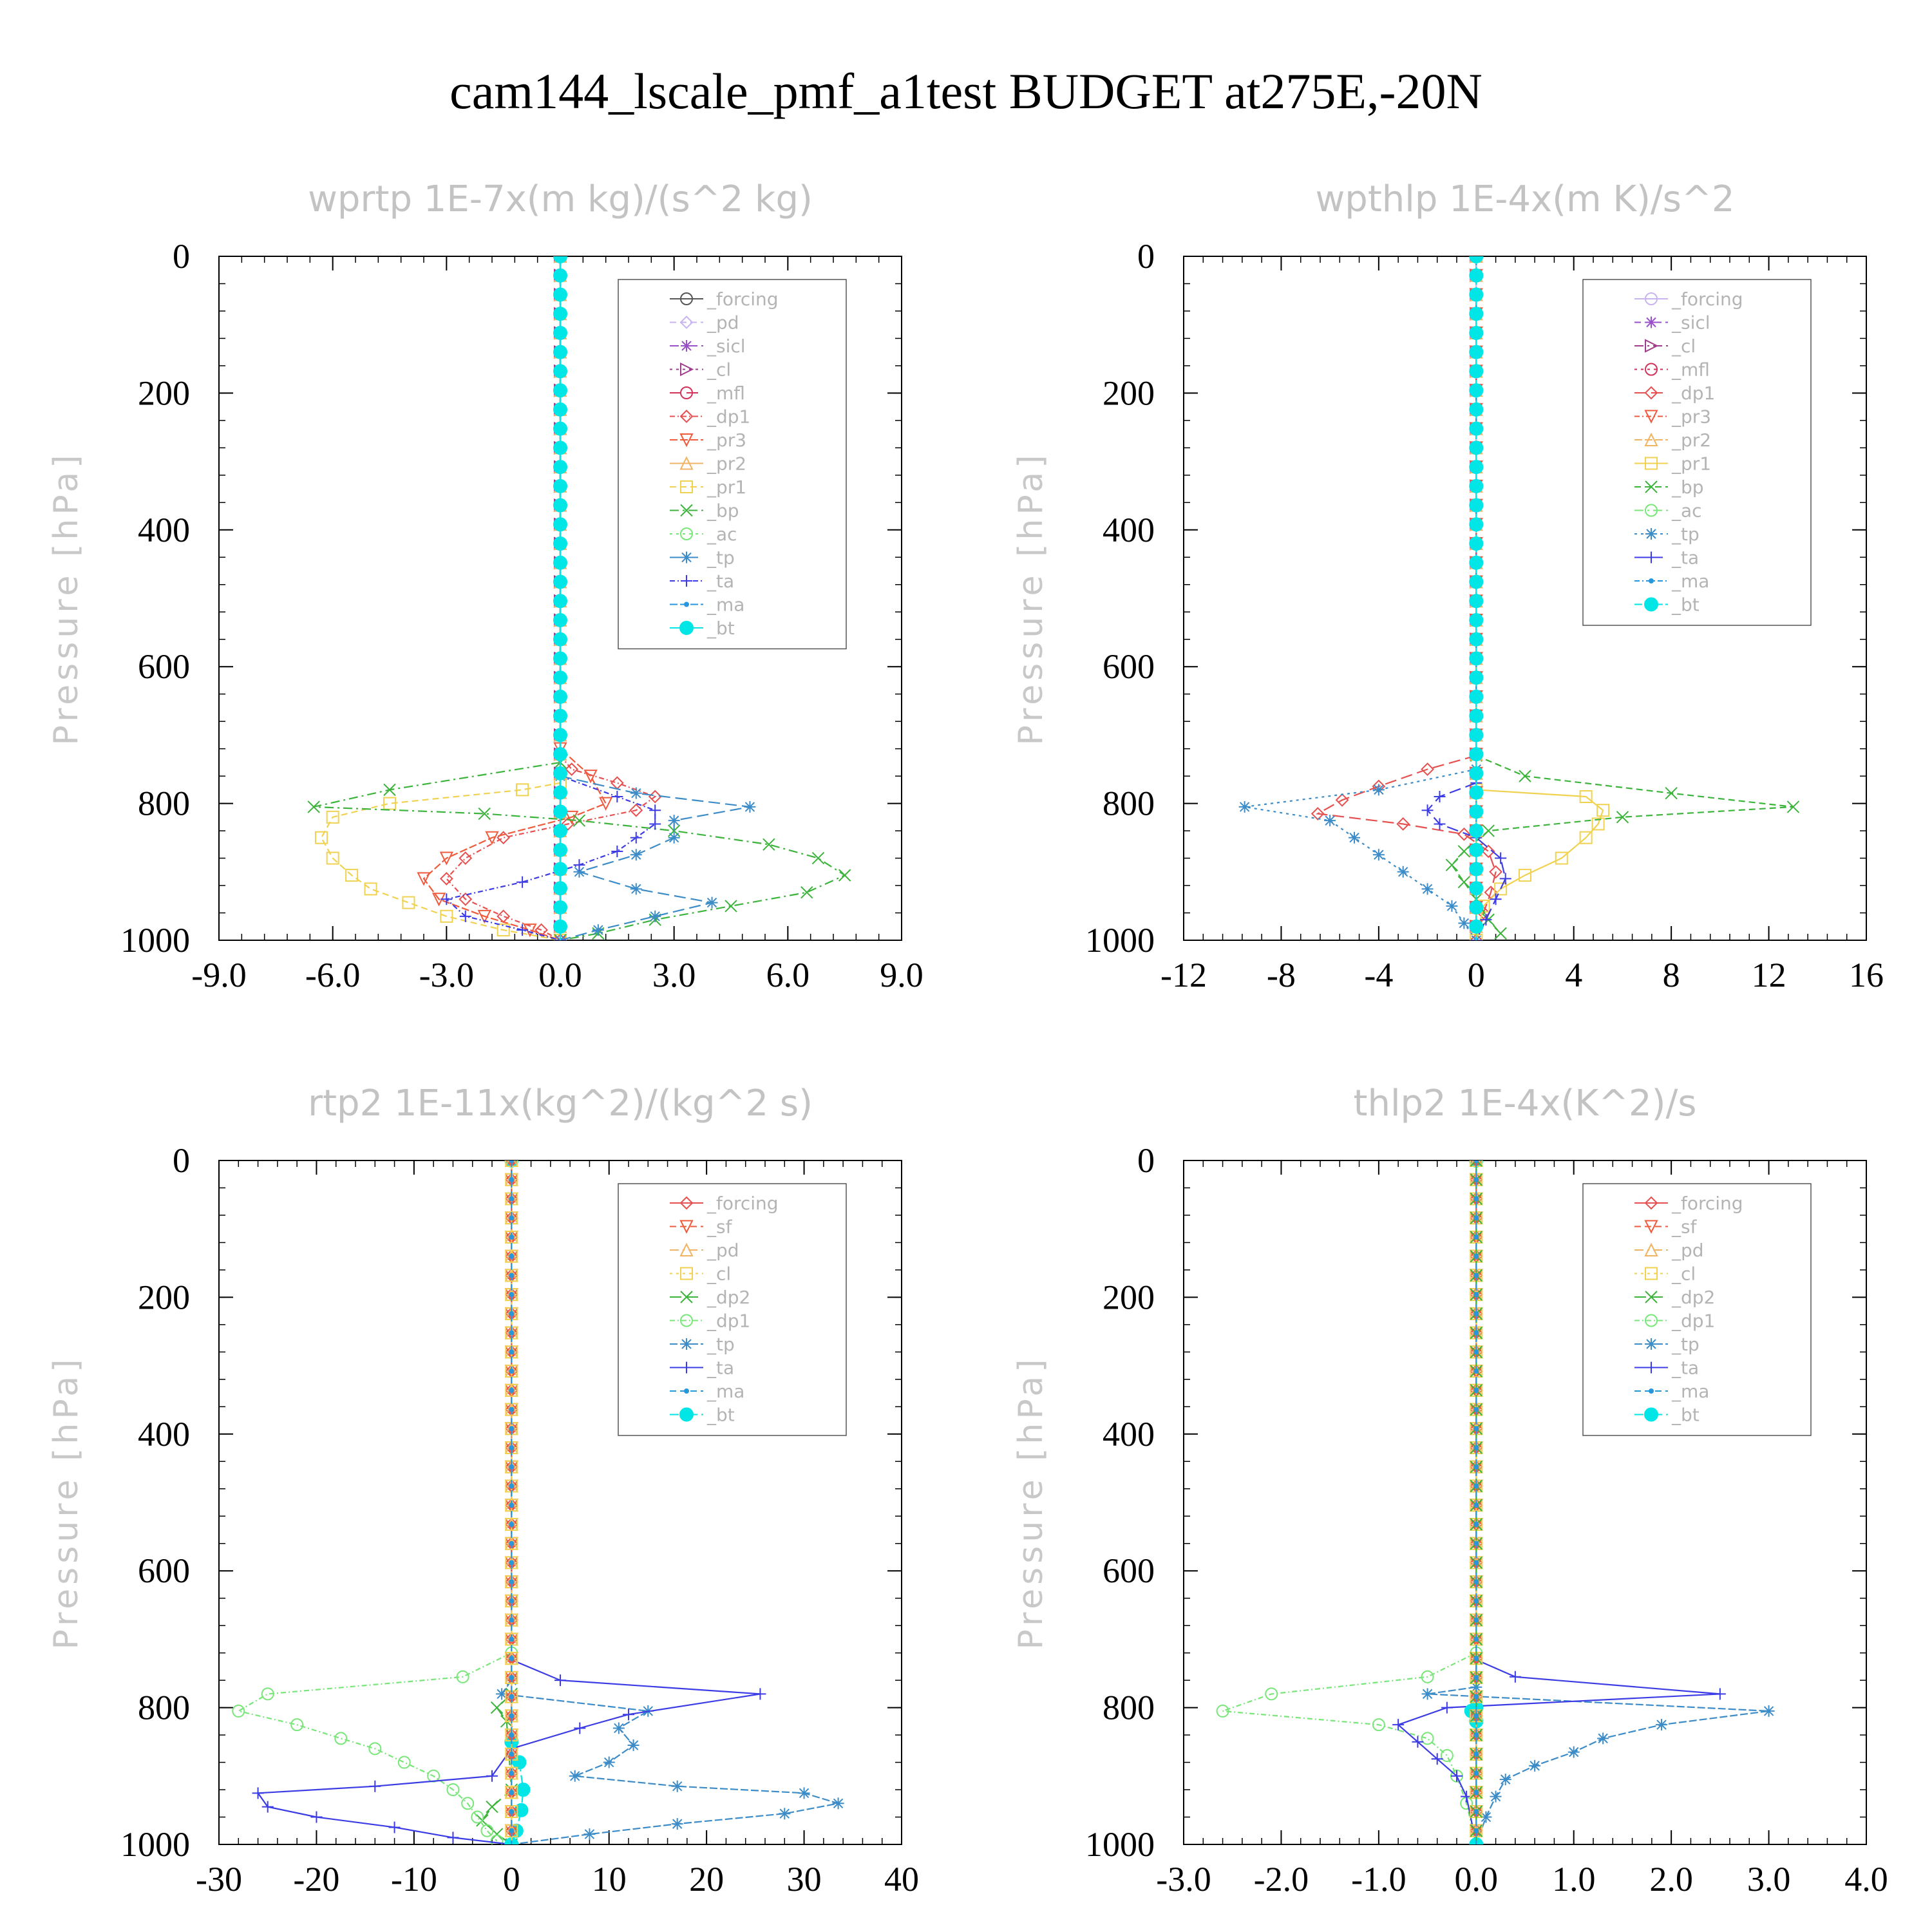 This screenshot has width=1932, height=1932. I want to click on legend-label: _ta, so click(720, 1368).